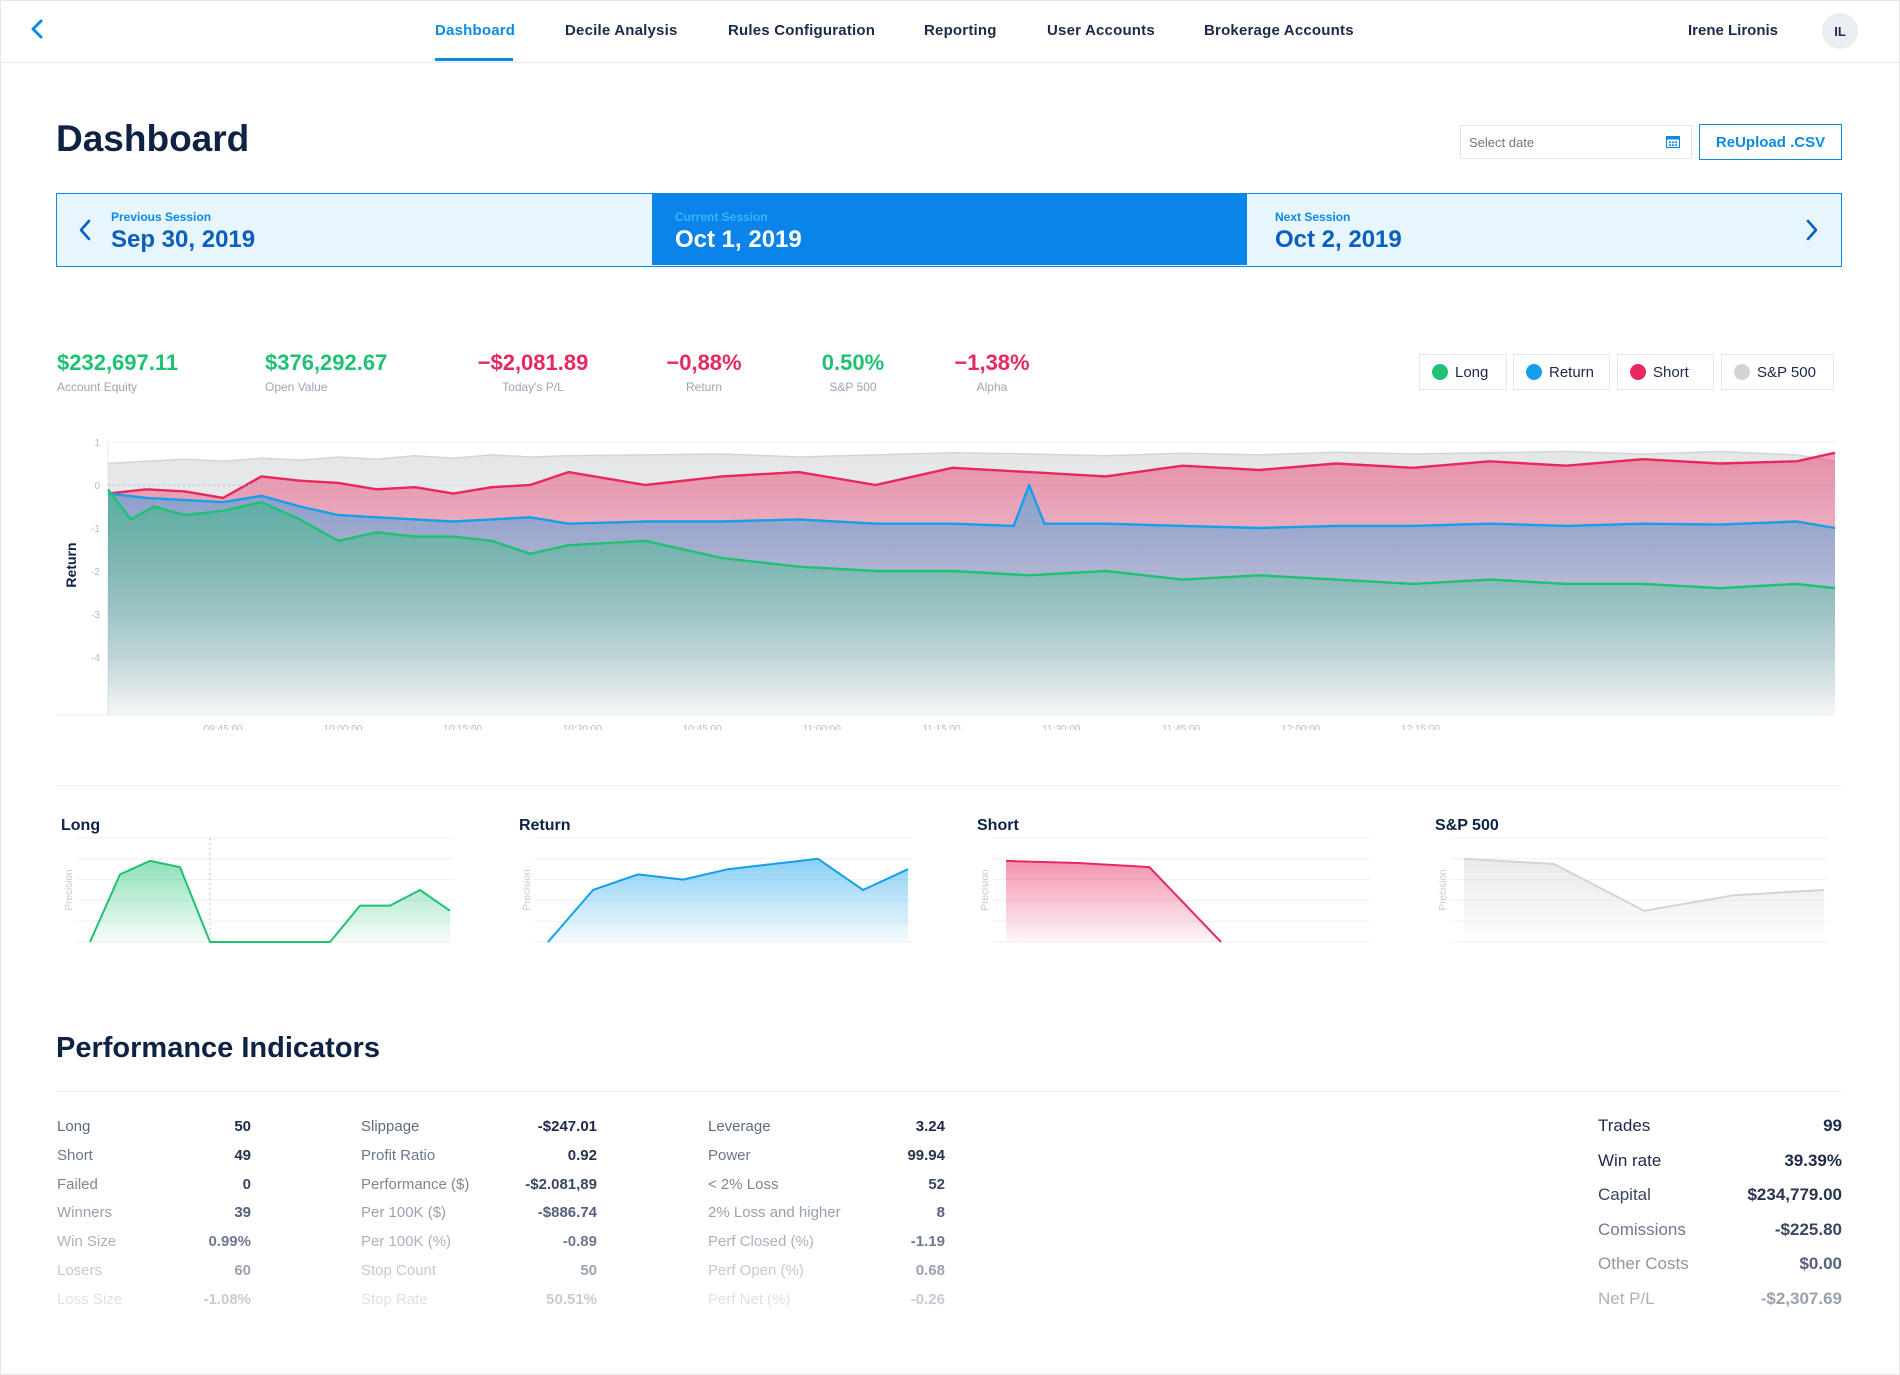 This screenshot has height=1375, width=1900. I want to click on summary-label: Net P/L, so click(1626, 1298).